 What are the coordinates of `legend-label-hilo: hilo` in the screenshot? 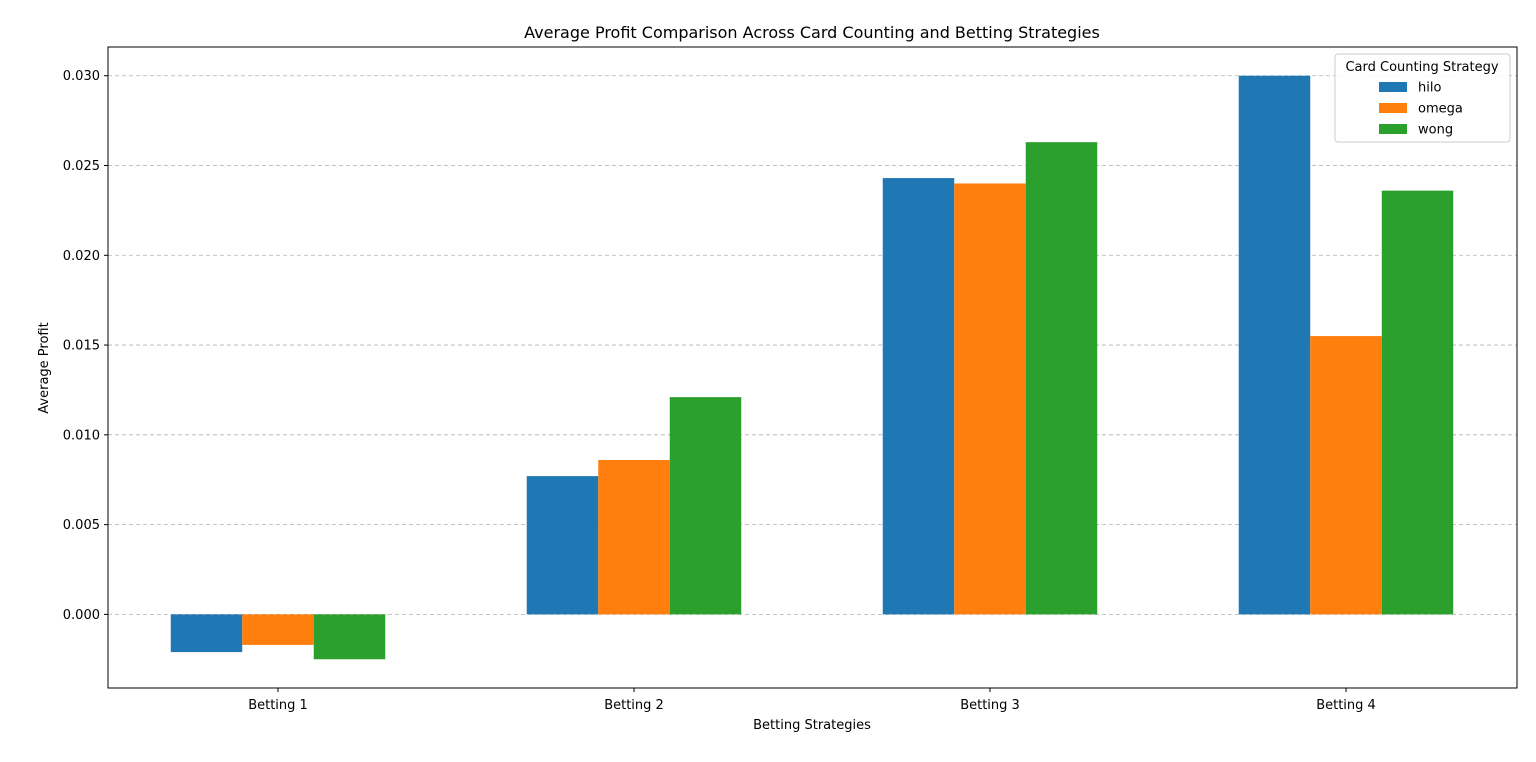 It's located at (1429, 88).